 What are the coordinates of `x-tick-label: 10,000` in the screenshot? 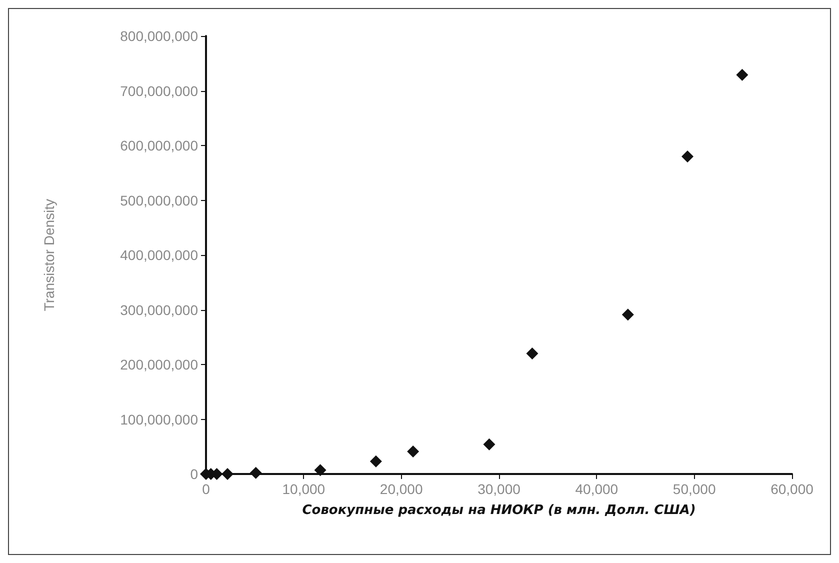 It's located at (304, 489).